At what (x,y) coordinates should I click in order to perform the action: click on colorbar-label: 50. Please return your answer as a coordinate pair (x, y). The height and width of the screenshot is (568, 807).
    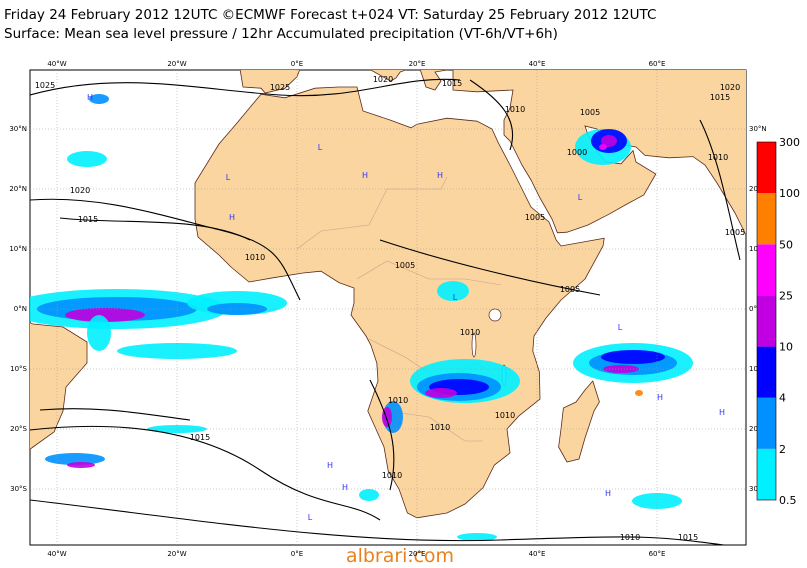
    Looking at the image, I should click on (786, 244).